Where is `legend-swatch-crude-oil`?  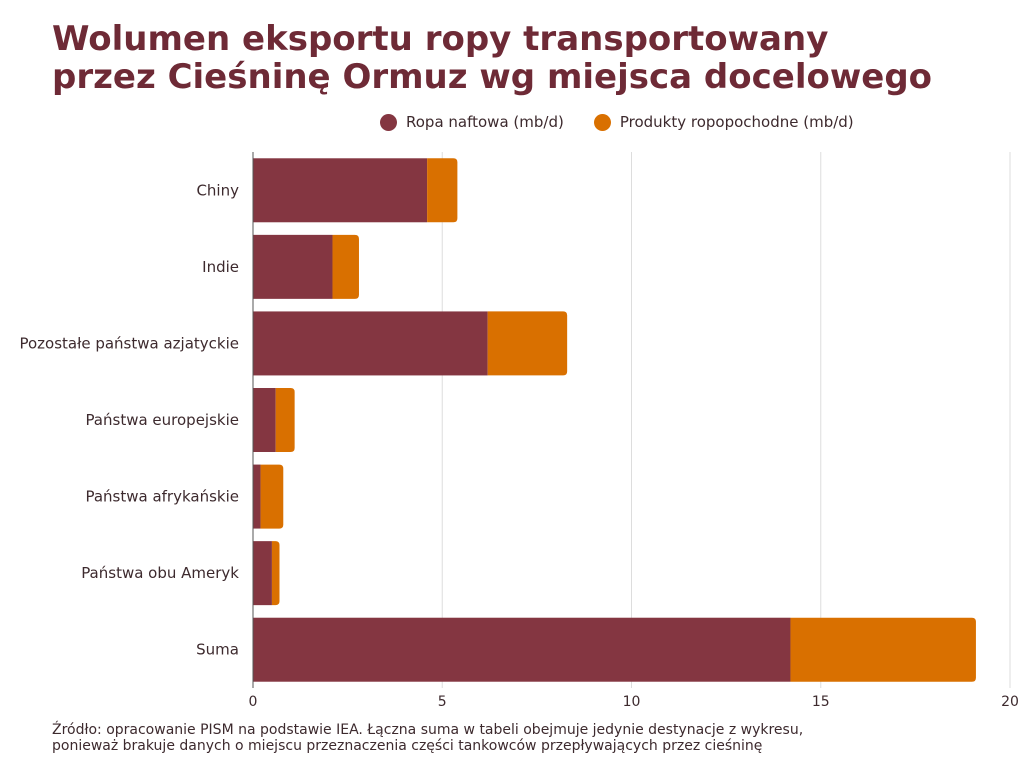 legend-swatch-crude-oil is located at coordinates (388, 122).